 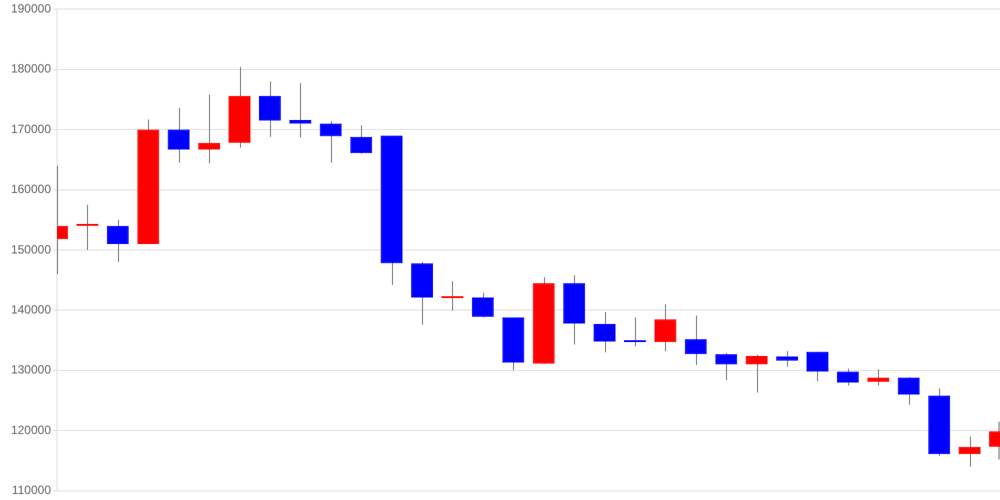 What do you see at coordinates (31, 69) in the screenshot?
I see `y-tick-label: 180000` at bounding box center [31, 69].